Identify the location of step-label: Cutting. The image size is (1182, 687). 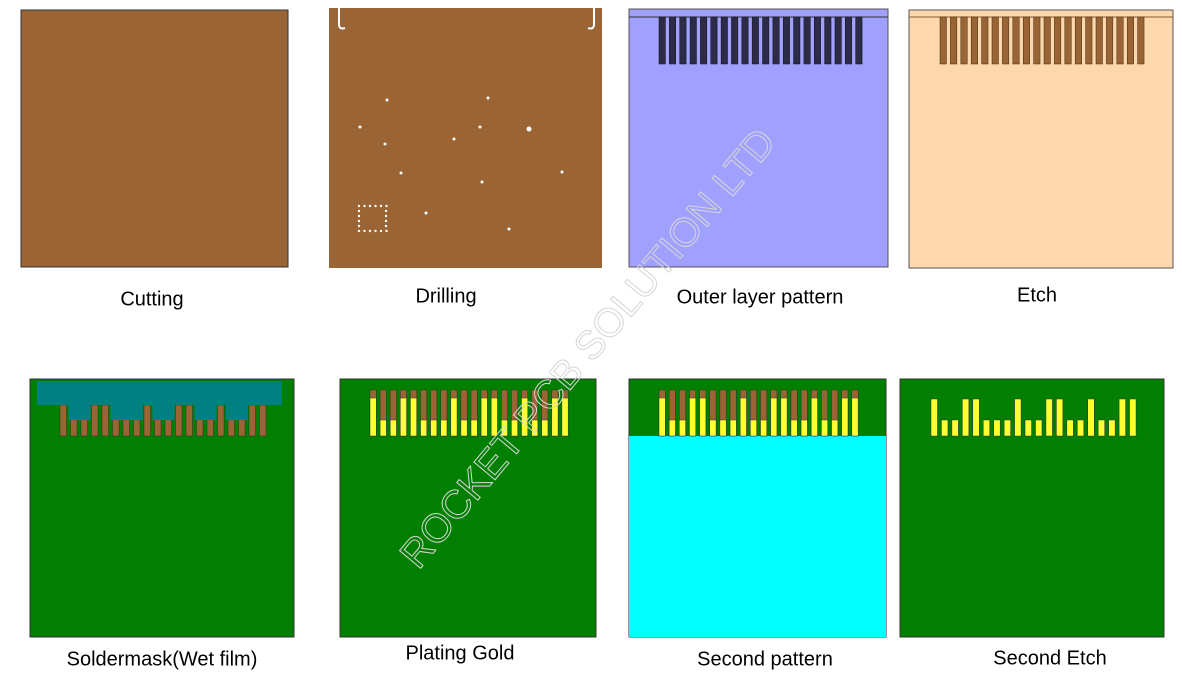
(151, 299).